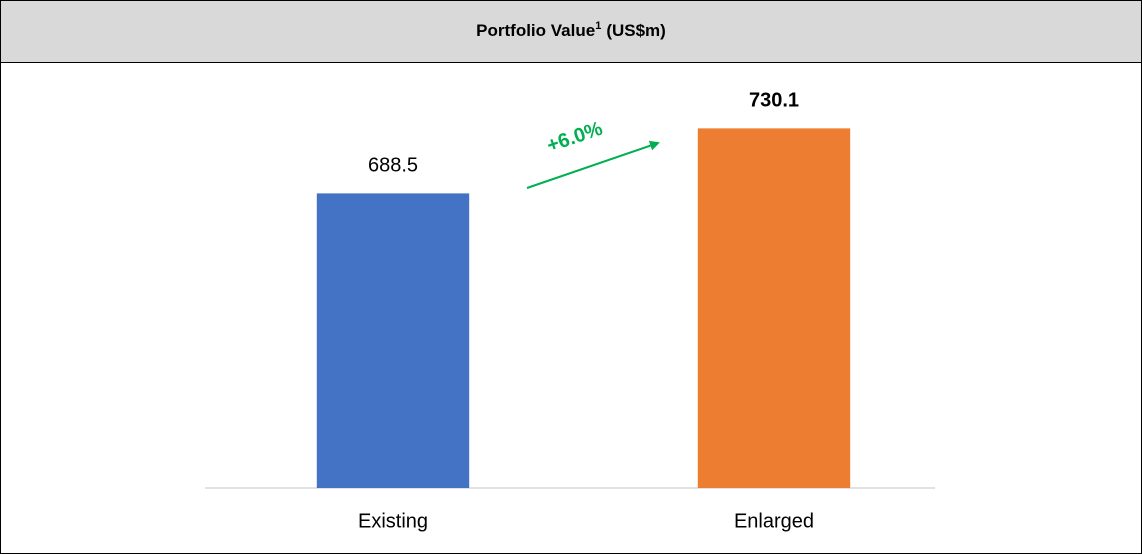  Describe the element at coordinates (774, 521) in the screenshot. I see `x-tick-label: Enlarged` at that location.